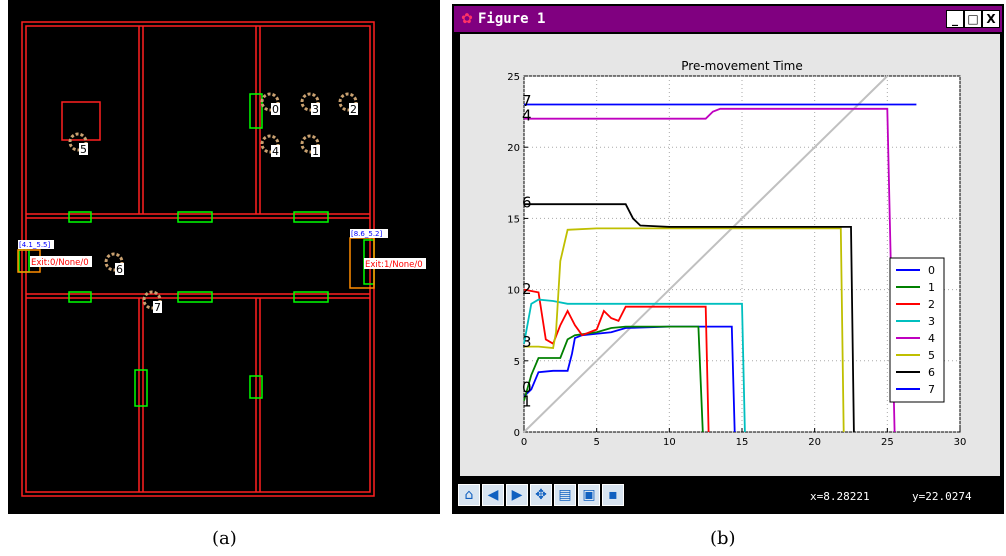 This screenshot has width=1006, height=556. I want to click on line-annotation-7: 7, so click(527, 101).